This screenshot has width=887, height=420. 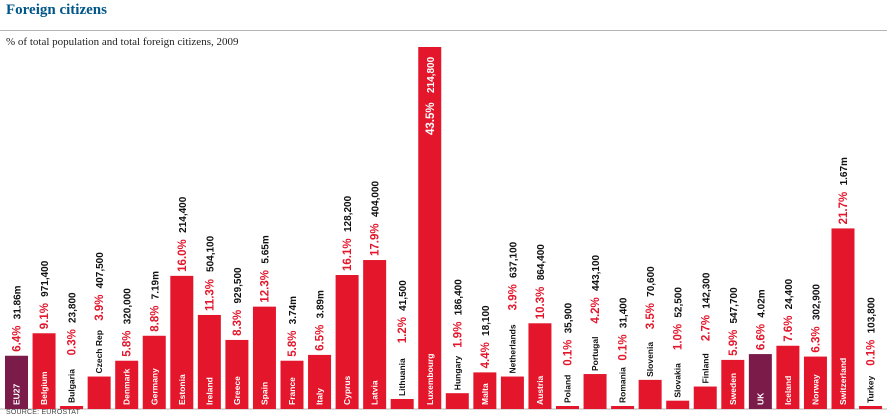 What do you see at coordinates (321, 304) in the screenshot?
I see `total-label-italy: 3.89m` at bounding box center [321, 304].